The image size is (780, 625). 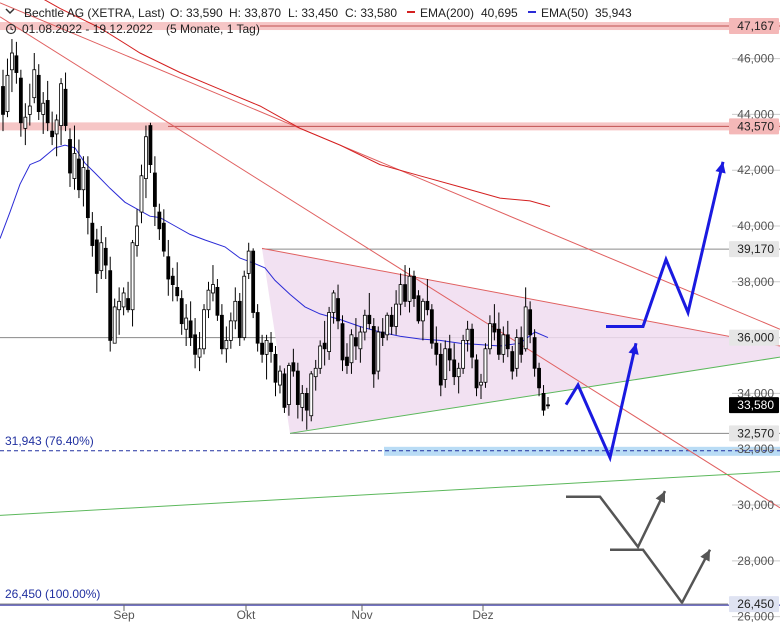 What do you see at coordinates (196, 13) in the screenshot?
I see `open-value: O: 33,590` at bounding box center [196, 13].